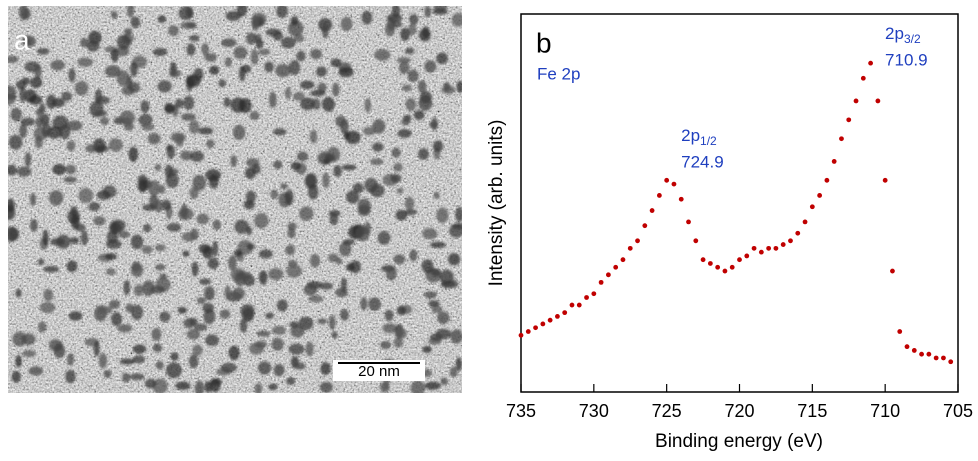 Image resolution: width=978 pixels, height=461 pixels. I want to click on panel-label: b, so click(544, 42).